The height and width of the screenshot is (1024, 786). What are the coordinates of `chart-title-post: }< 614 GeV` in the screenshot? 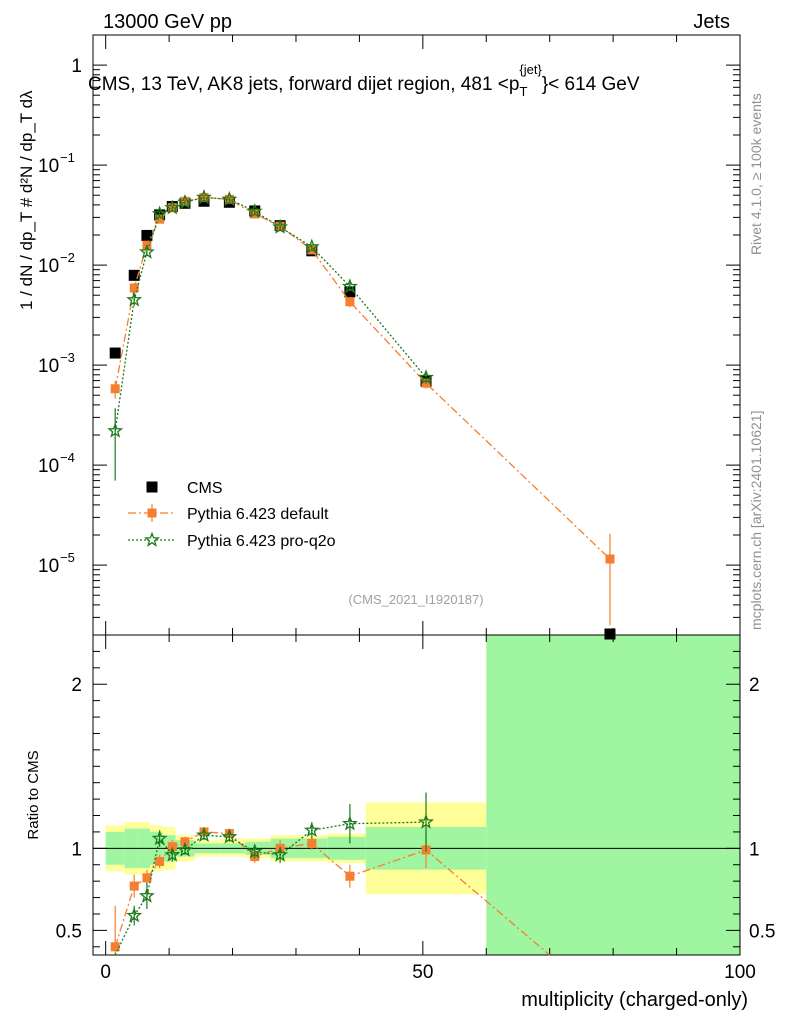 It's located at (591, 84).